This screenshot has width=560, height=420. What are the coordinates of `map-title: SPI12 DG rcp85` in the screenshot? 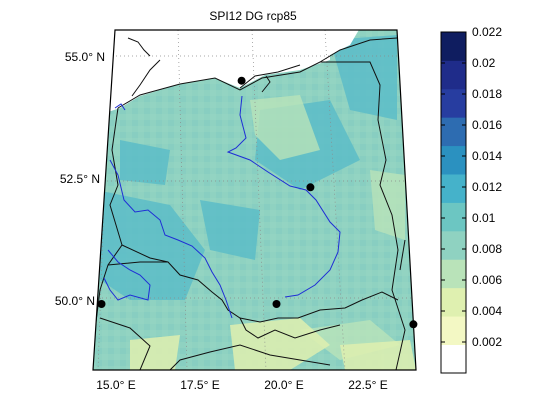 It's located at (253, 16).